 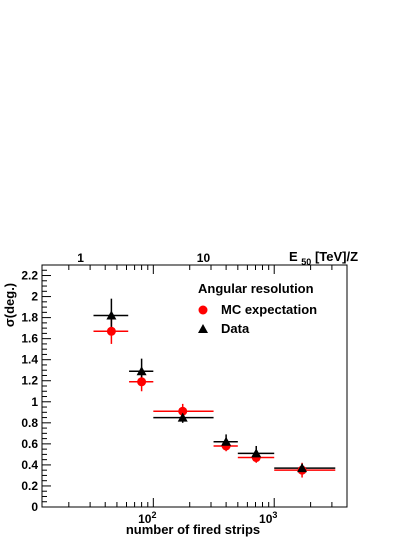 I want to click on legend-marker-mc-expectation, so click(x=203, y=310).